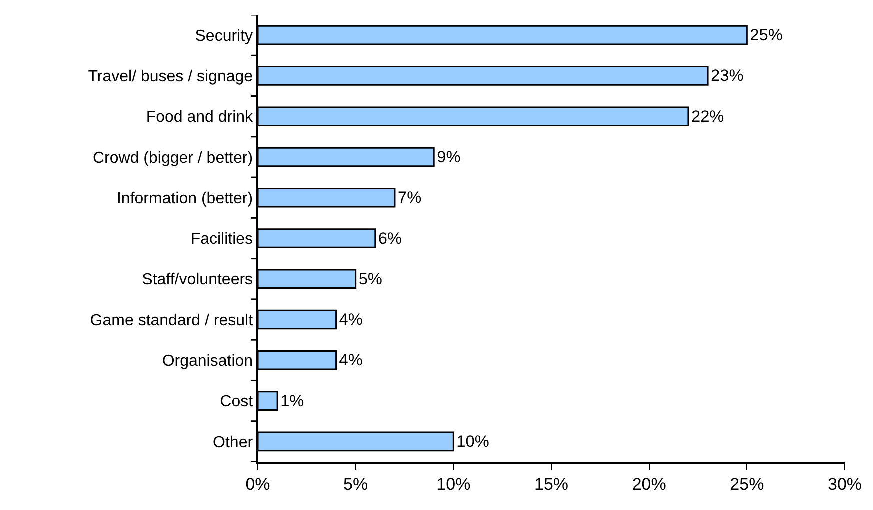 The image size is (873, 510). I want to click on y-tick-label: Organisation, so click(208, 361).